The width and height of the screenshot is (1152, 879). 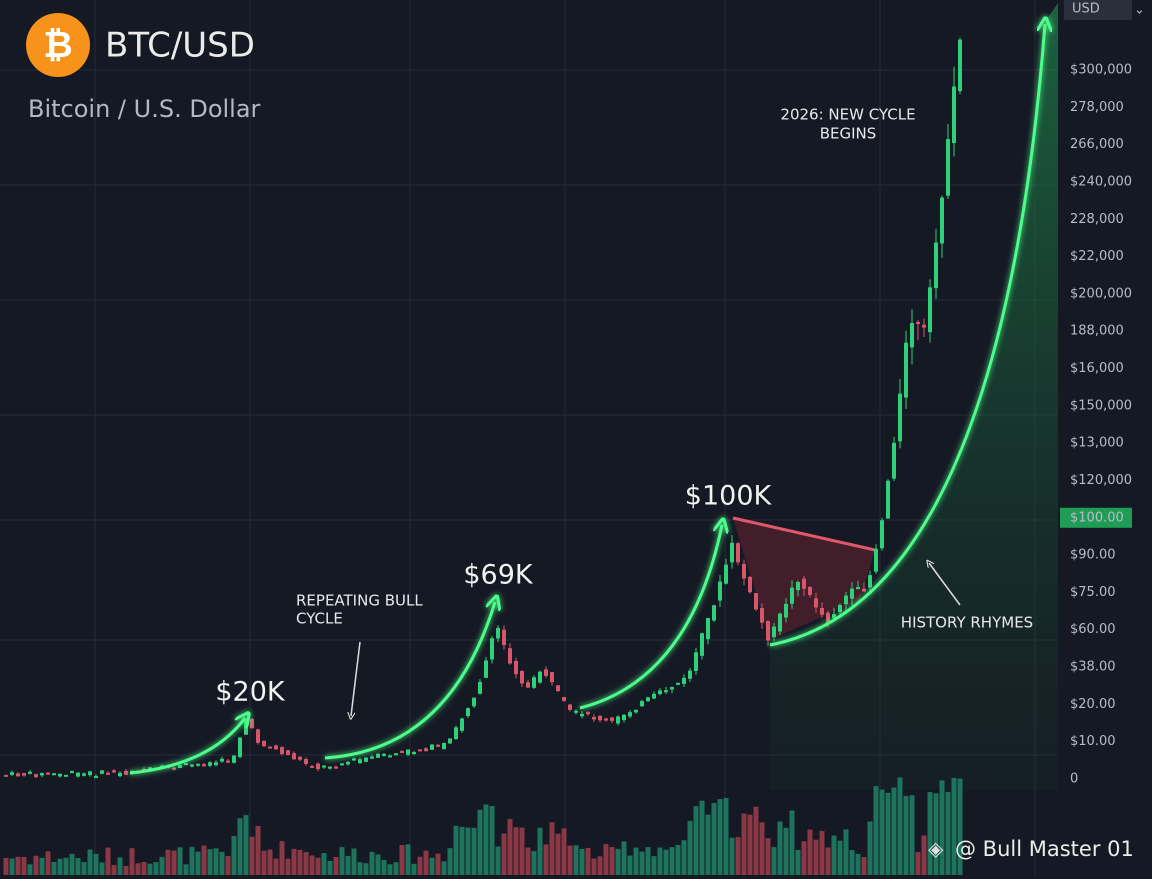 What do you see at coordinates (1097, 368) in the screenshot?
I see `axis-label: $16,000` at bounding box center [1097, 368].